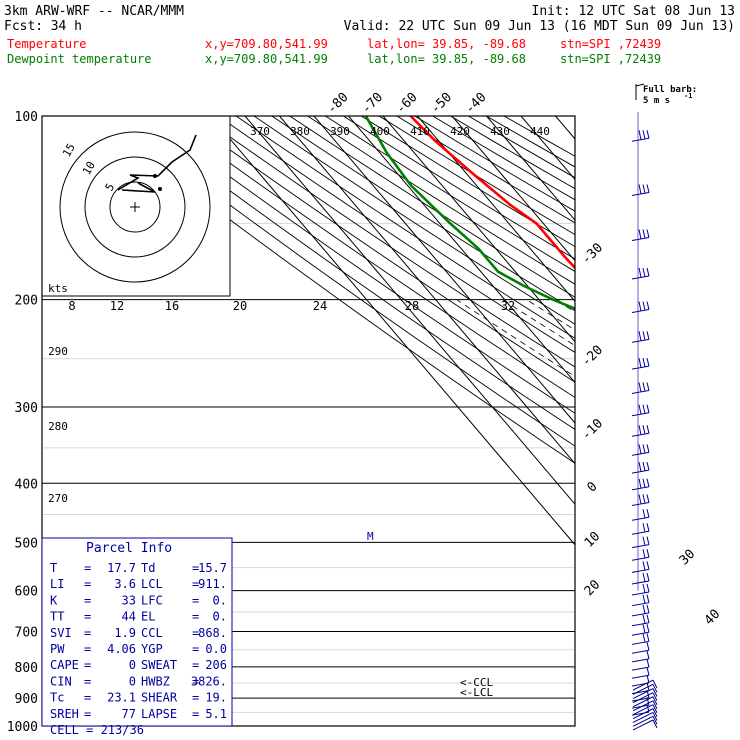  I want to click on parcel-cell-value: CELL = 213/36, so click(97, 730).